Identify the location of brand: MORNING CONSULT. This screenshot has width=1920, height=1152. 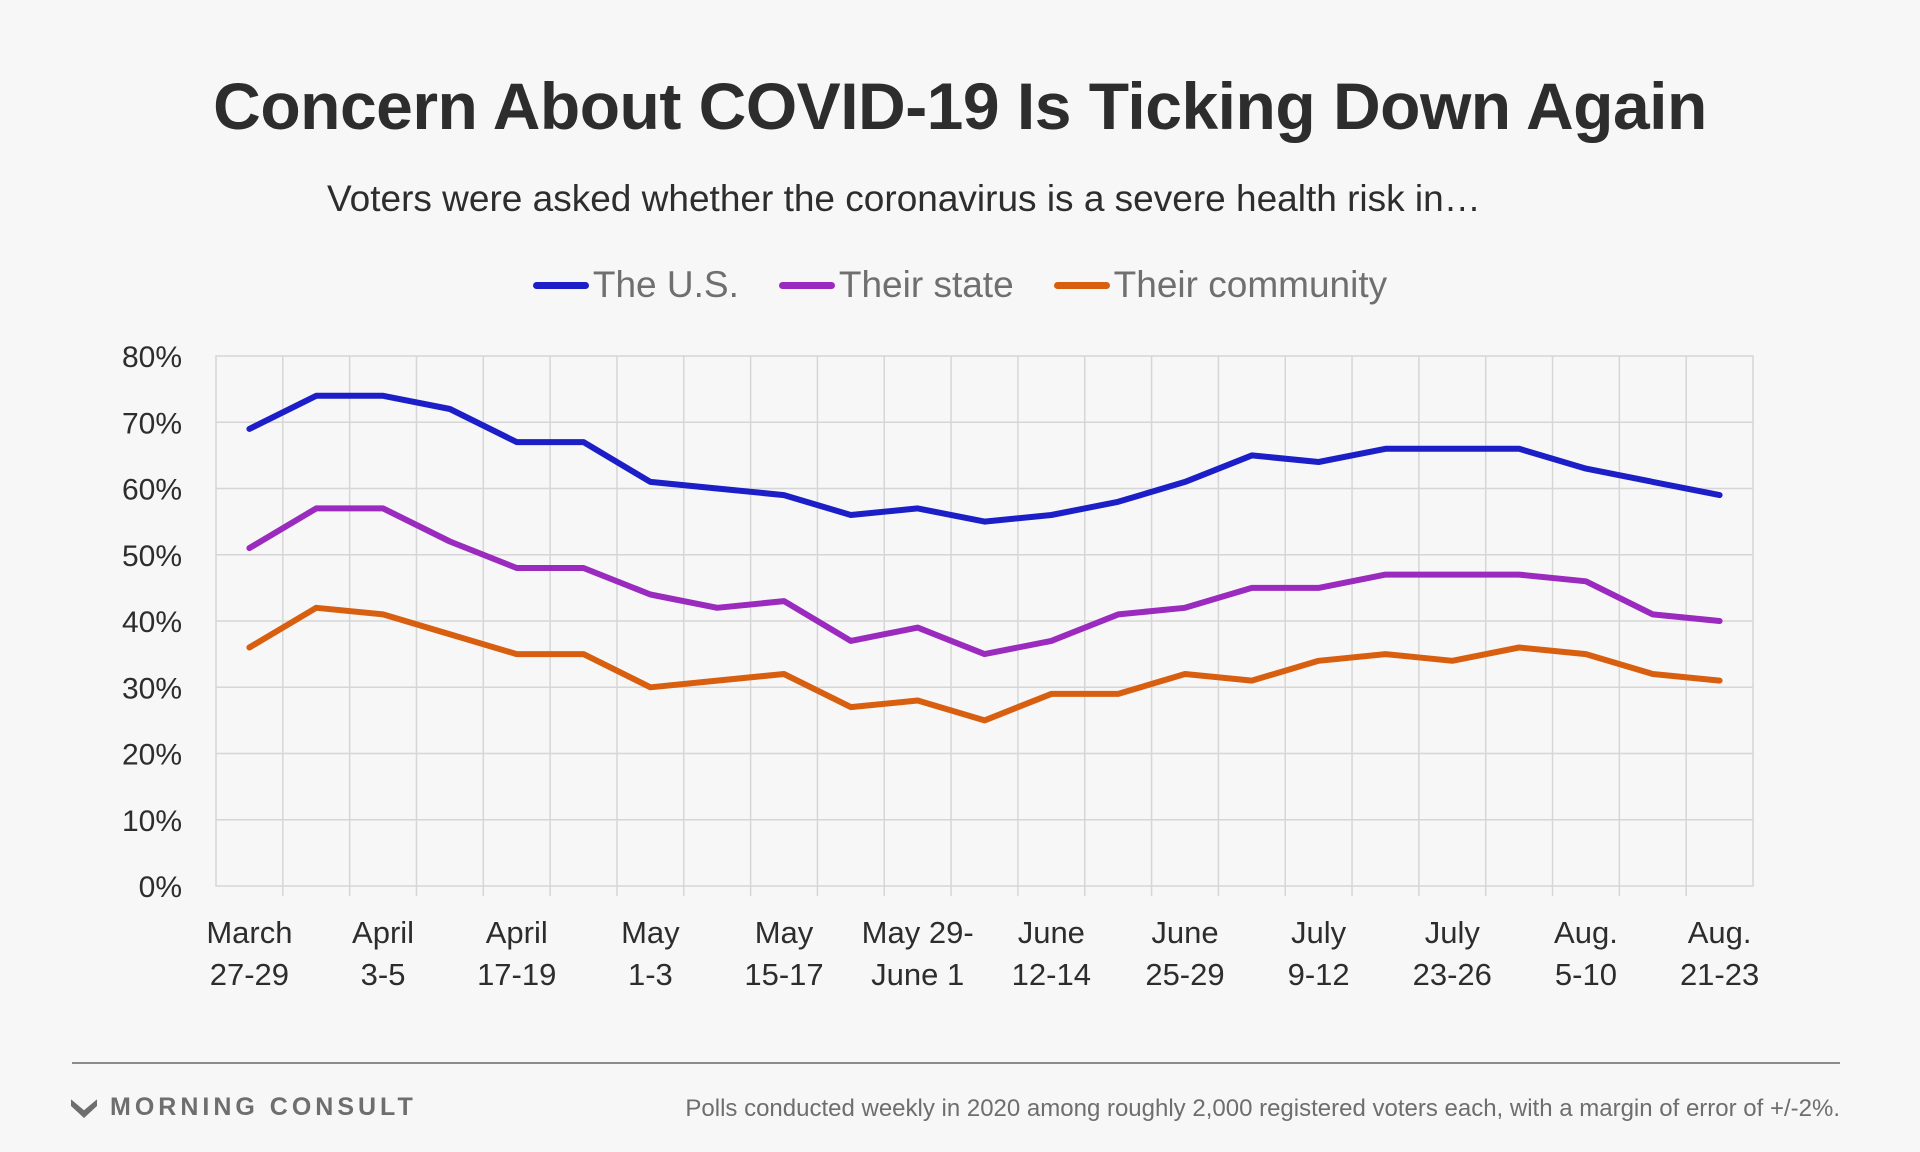
(243, 1107).